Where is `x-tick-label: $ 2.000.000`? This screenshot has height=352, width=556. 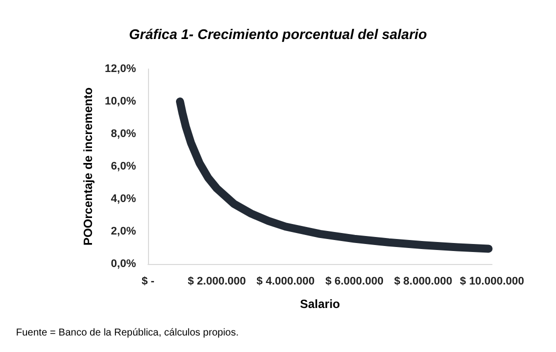
x-tick-label: $ 2.000.000 is located at coordinates (217, 282).